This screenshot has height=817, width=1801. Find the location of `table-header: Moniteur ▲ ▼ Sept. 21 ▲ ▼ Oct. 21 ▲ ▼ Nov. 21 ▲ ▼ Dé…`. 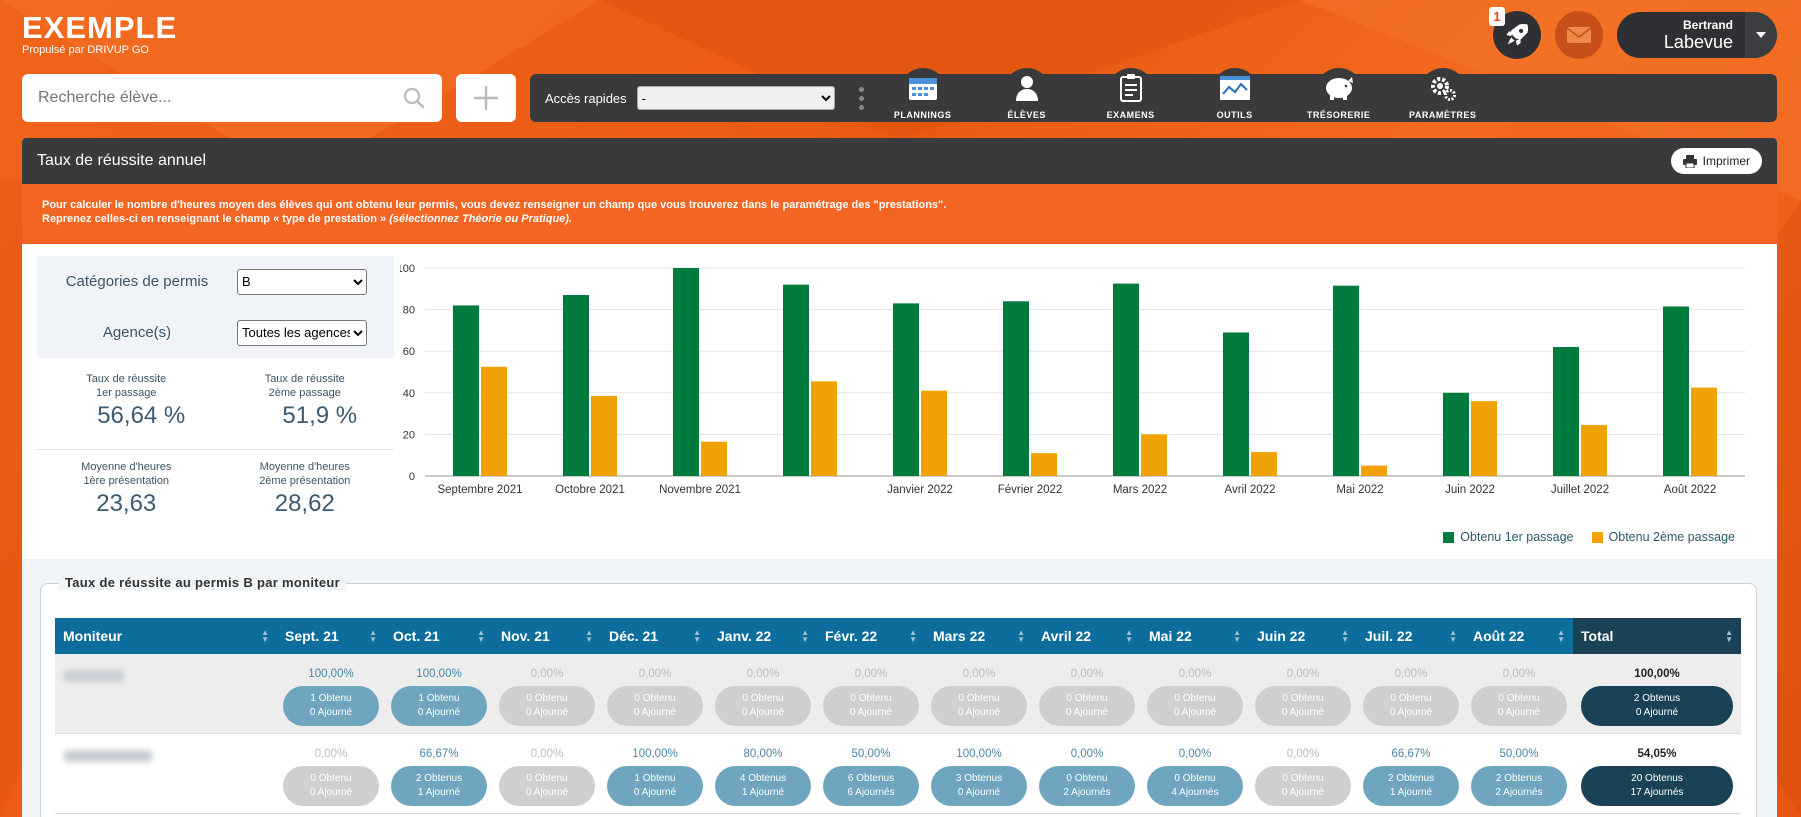

table-header: Moniteur ▲ ▼ Sept. 21 ▲ ▼ Oct. 21 ▲ ▼ Nov. 21 ▲ ▼ Dé… is located at coordinates (898, 636).